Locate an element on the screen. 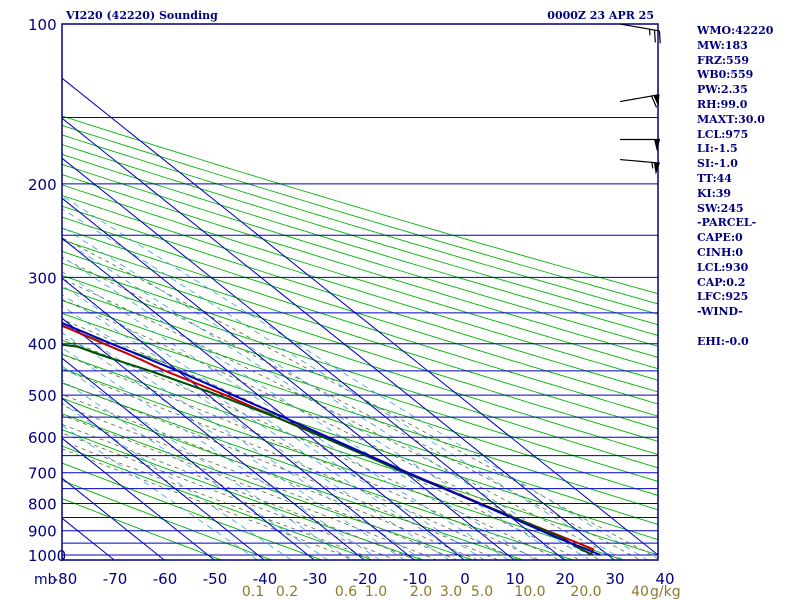  temperature-tick-label: -50 is located at coordinates (215, 579).